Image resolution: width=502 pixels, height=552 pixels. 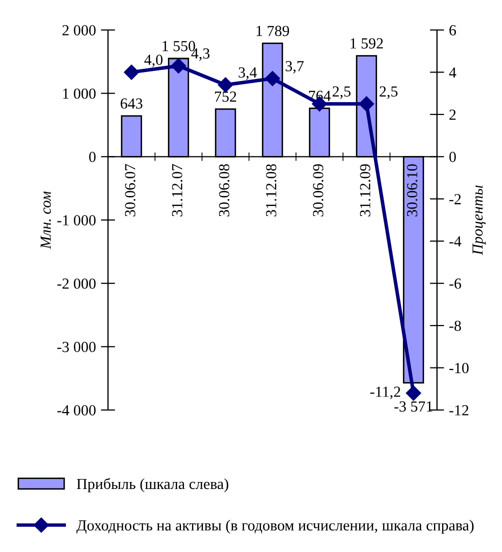 What do you see at coordinates (365, 190) in the screenshot?
I see `x-tick-label: 31.12.09` at bounding box center [365, 190].